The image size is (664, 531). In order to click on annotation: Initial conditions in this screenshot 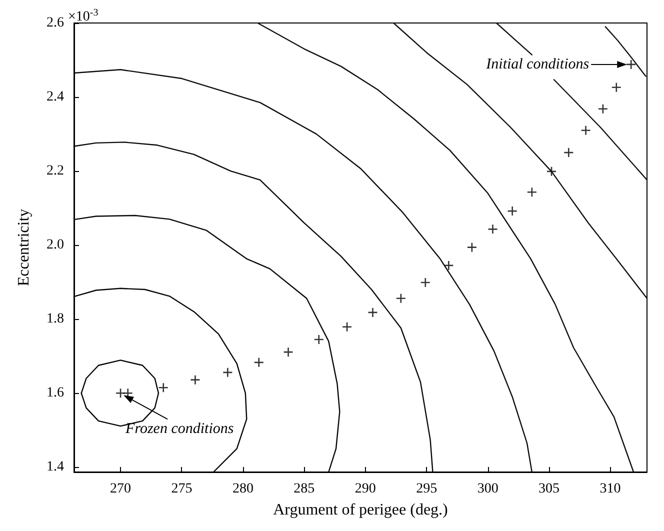, I will do `click(537, 64)`.